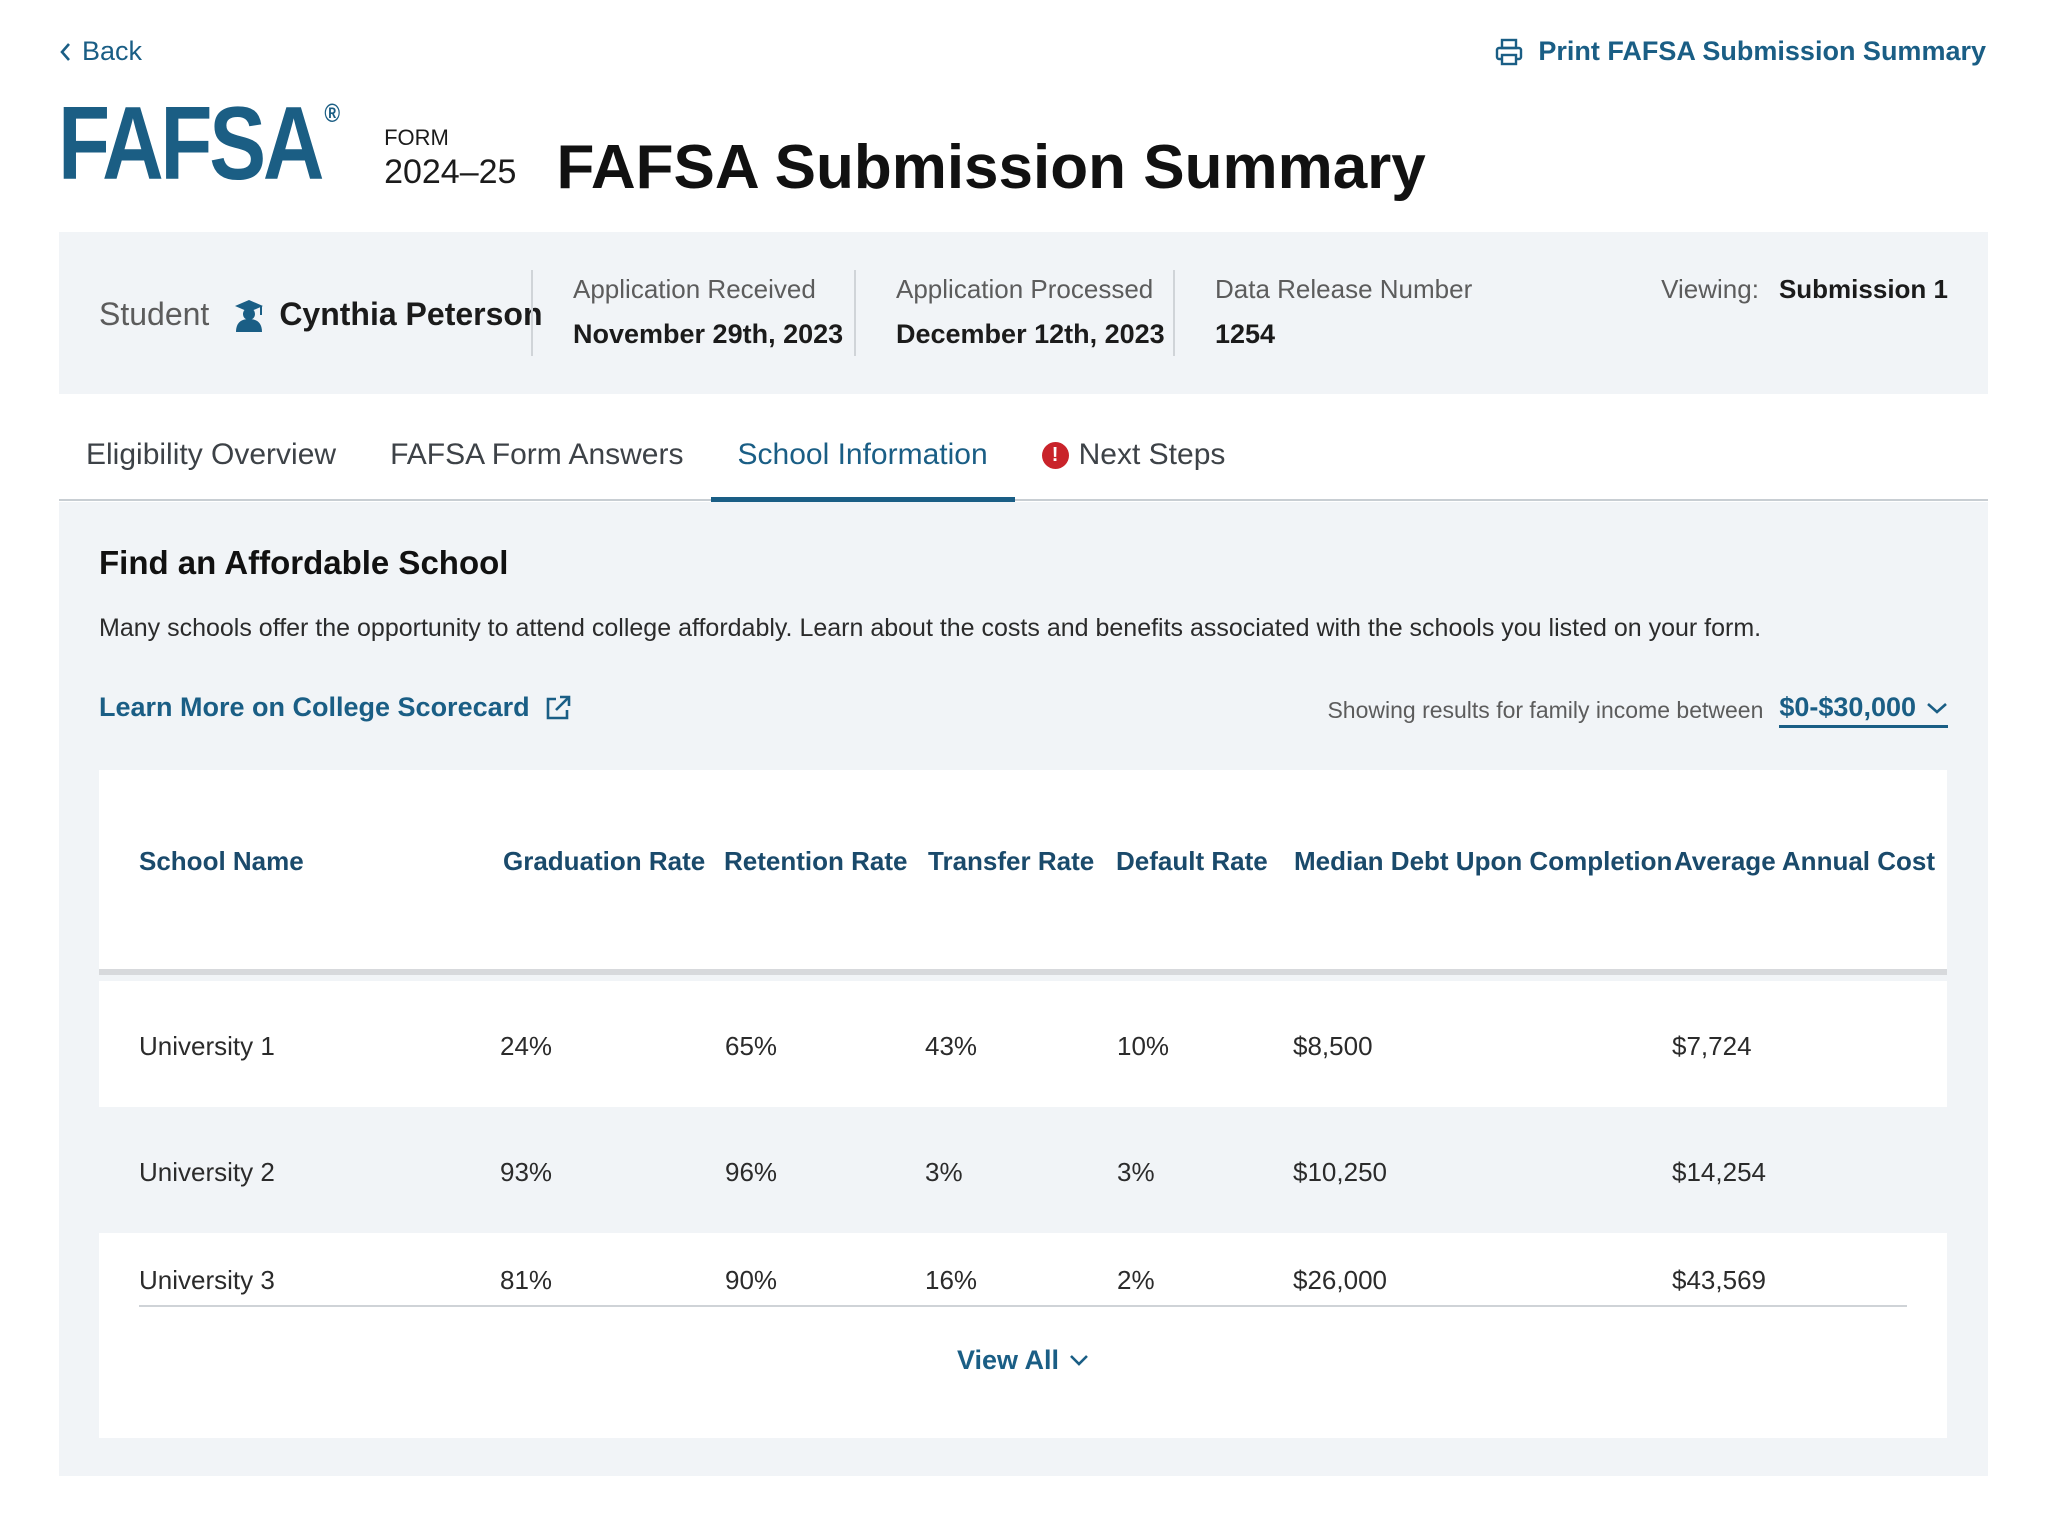 The width and height of the screenshot is (2048, 1514). Describe the element at coordinates (450, 172) in the screenshot. I see `year-label: 2024–25` at that location.